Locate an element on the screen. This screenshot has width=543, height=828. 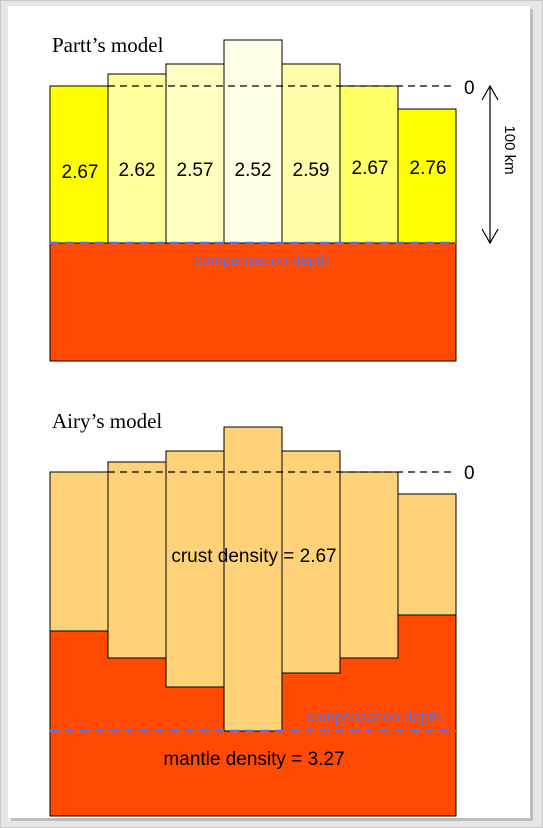
pratt-density-5: 2.59 is located at coordinates (311, 170).